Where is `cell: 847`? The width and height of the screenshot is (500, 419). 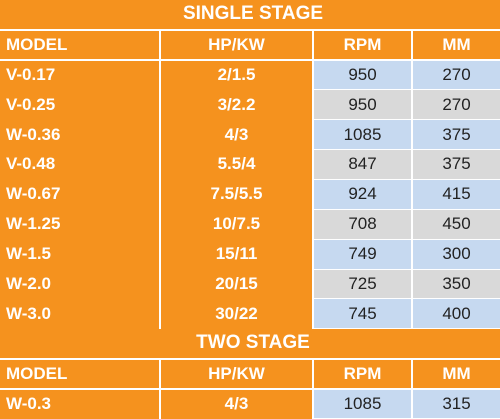 cell: 847 is located at coordinates (362, 164).